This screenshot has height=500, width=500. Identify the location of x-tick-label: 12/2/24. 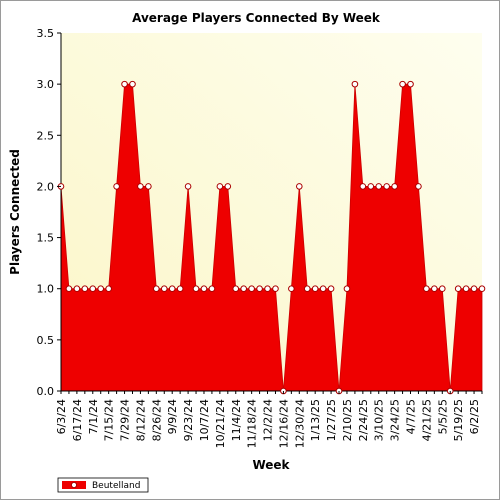
(268, 420).